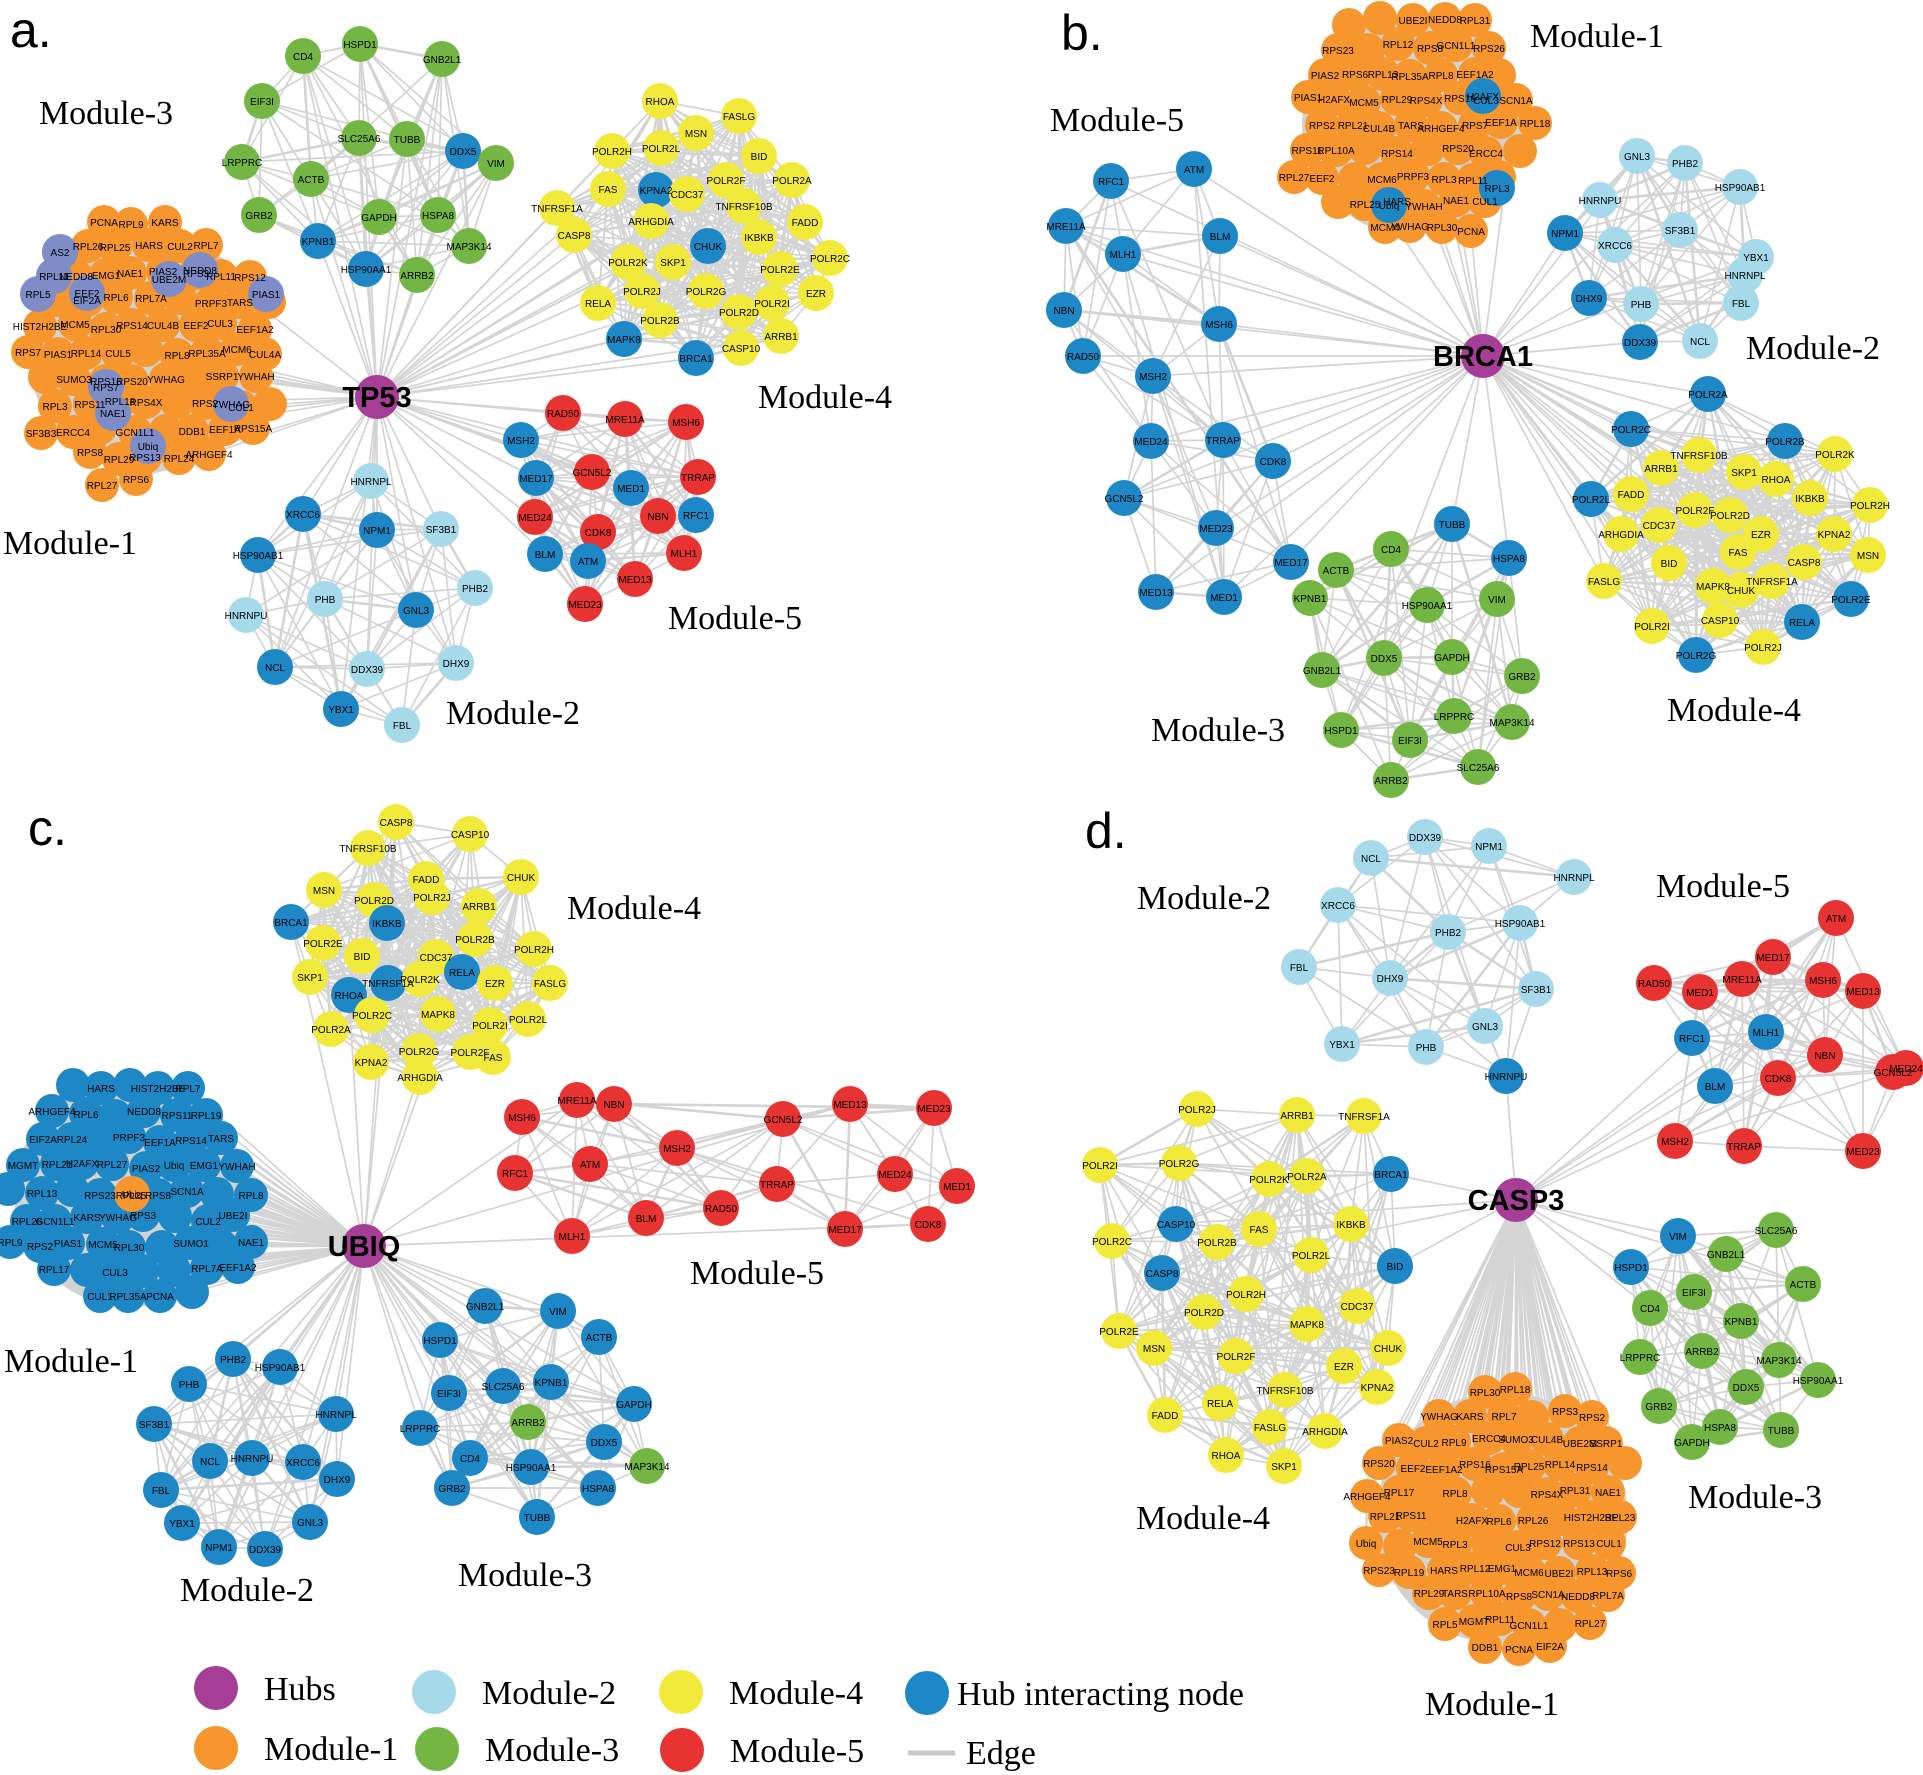 This screenshot has width=1923, height=1775. Describe the element at coordinates (71, 1361) in the screenshot. I see `svg-text: Module-1` at that location.